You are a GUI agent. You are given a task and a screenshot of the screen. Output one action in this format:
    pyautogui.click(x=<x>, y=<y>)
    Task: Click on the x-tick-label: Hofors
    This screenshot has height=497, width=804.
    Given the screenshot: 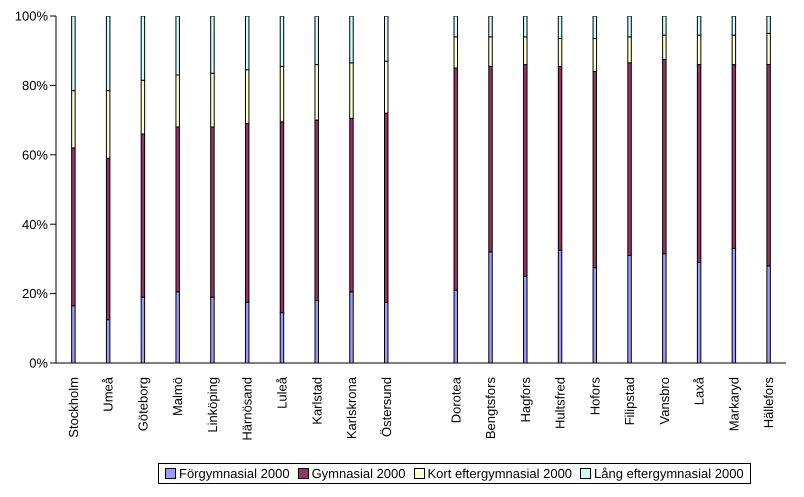 What is the action you would take?
    pyautogui.click(x=594, y=396)
    